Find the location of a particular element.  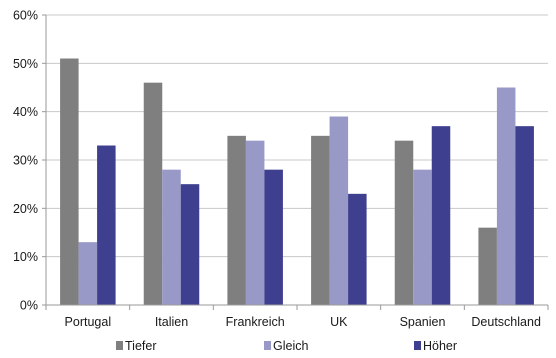

bar-gleich-deutschland is located at coordinates (506, 196).